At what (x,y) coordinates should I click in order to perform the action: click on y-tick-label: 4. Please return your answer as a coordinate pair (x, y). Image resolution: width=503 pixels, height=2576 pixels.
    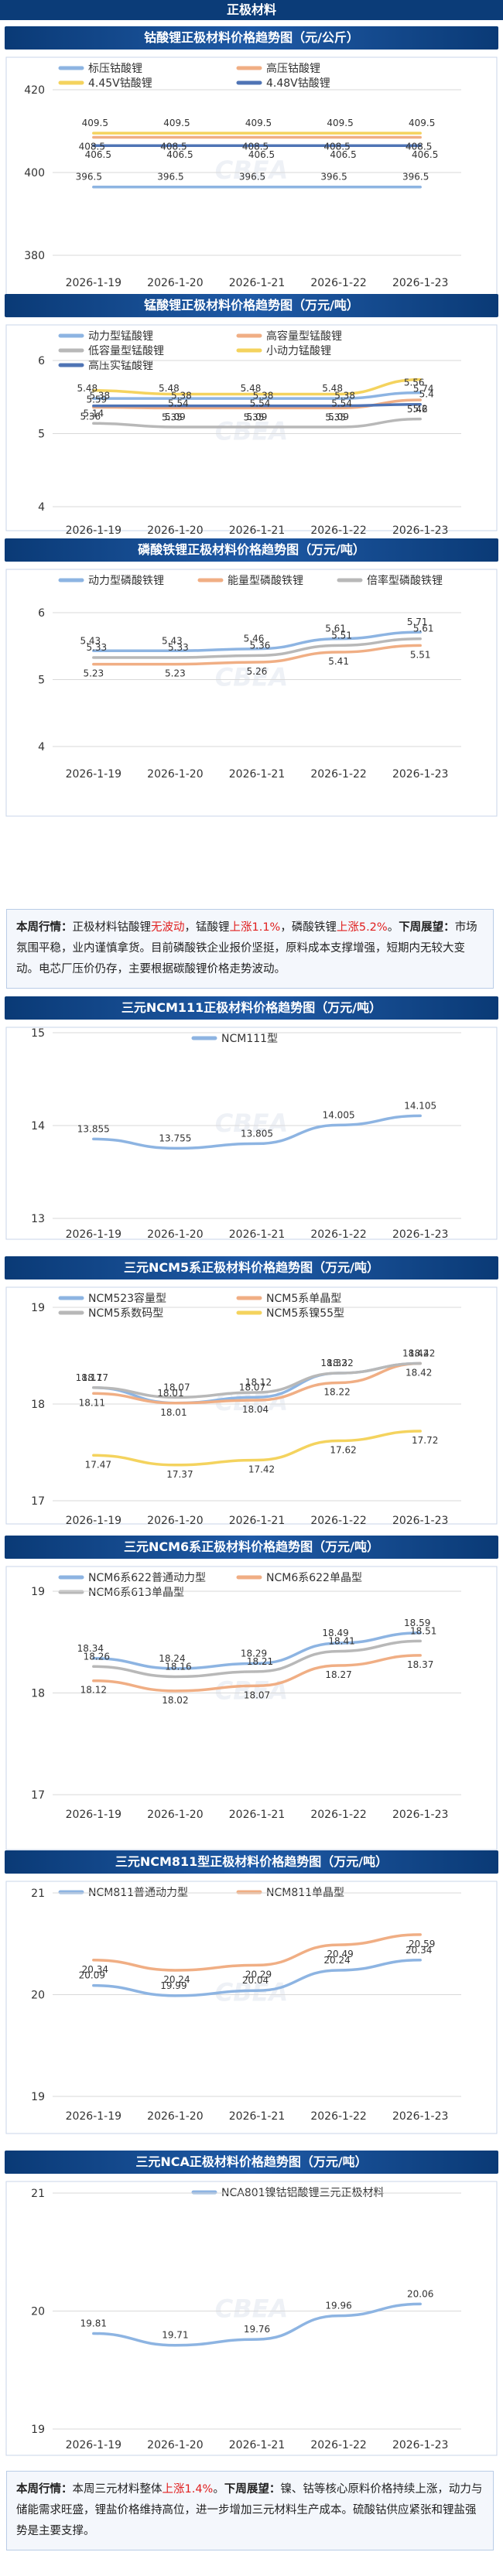
    Looking at the image, I should click on (41, 507).